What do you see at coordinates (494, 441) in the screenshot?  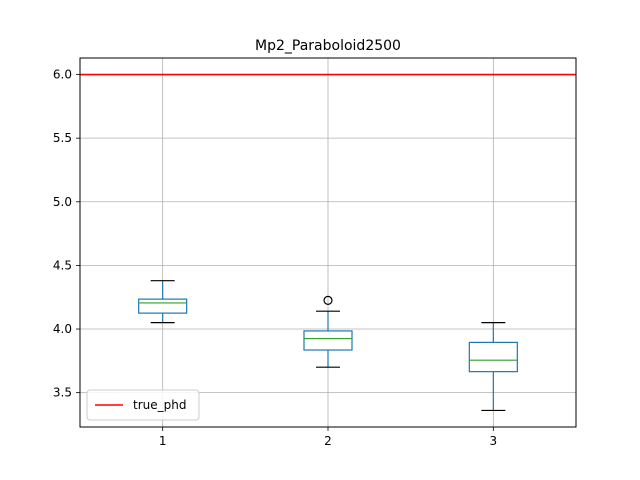 I see `x-tick-label: 3` at bounding box center [494, 441].